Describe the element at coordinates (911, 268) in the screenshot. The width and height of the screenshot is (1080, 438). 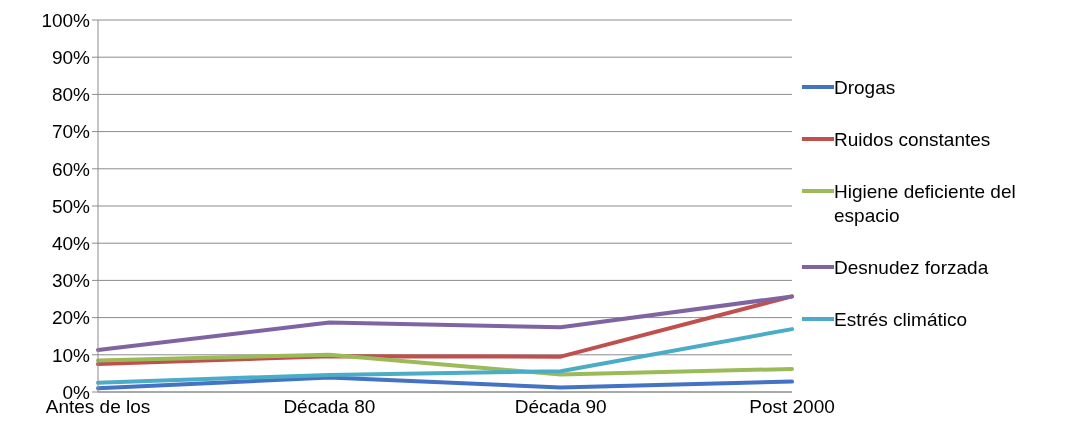
I see `legend-label: Desnudez forzada` at that location.